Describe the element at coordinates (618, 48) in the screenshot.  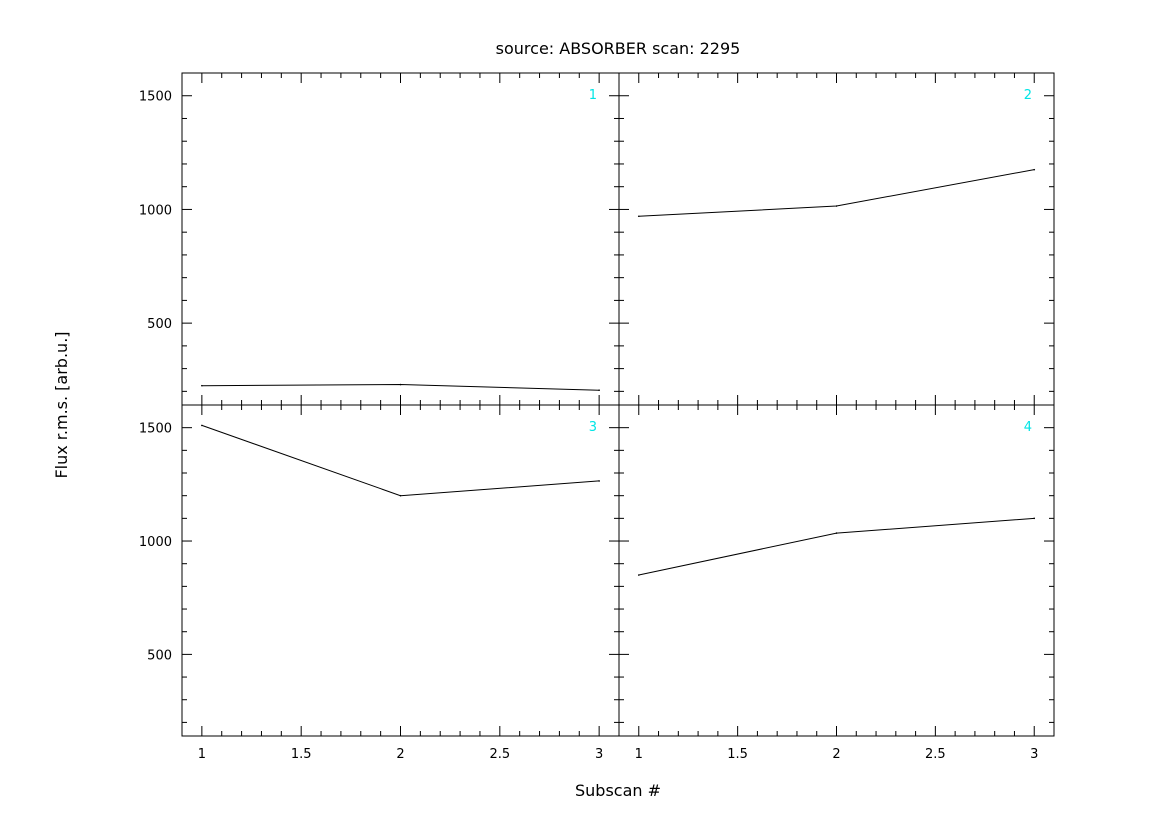
I see `chart-title: source: ABSORBER scan: 2295` at that location.